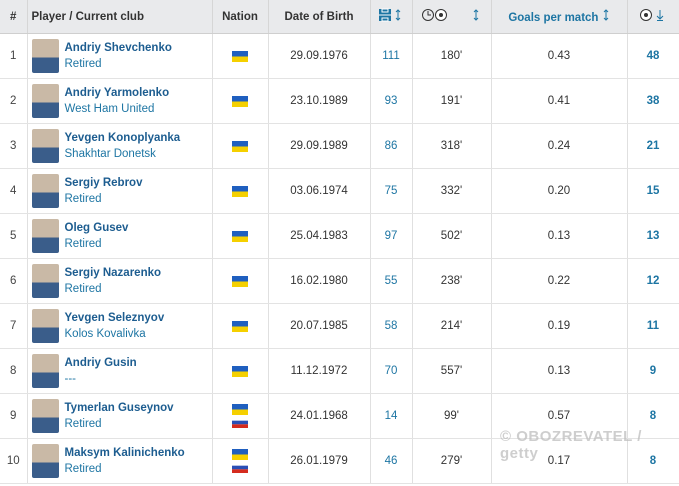  I want to click on player-cell: Sergiy Rebrov Retired, so click(120, 191).